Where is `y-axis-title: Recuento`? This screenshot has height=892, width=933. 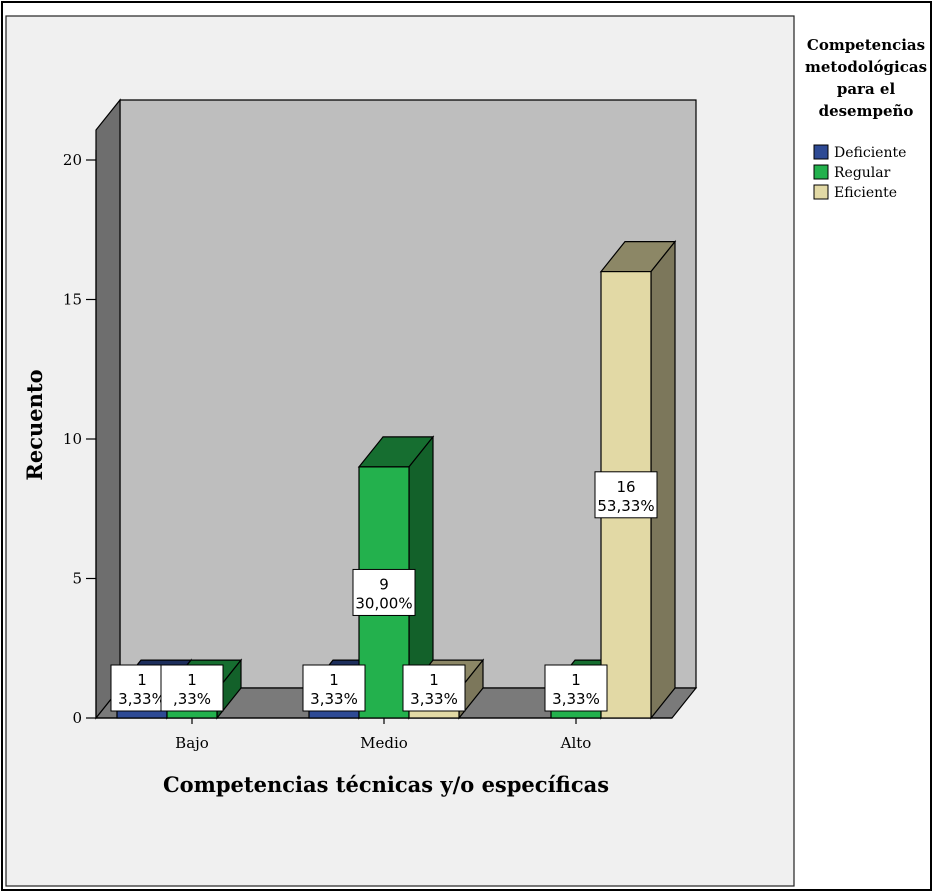 y-axis-title: Recuento is located at coordinates (34, 424).